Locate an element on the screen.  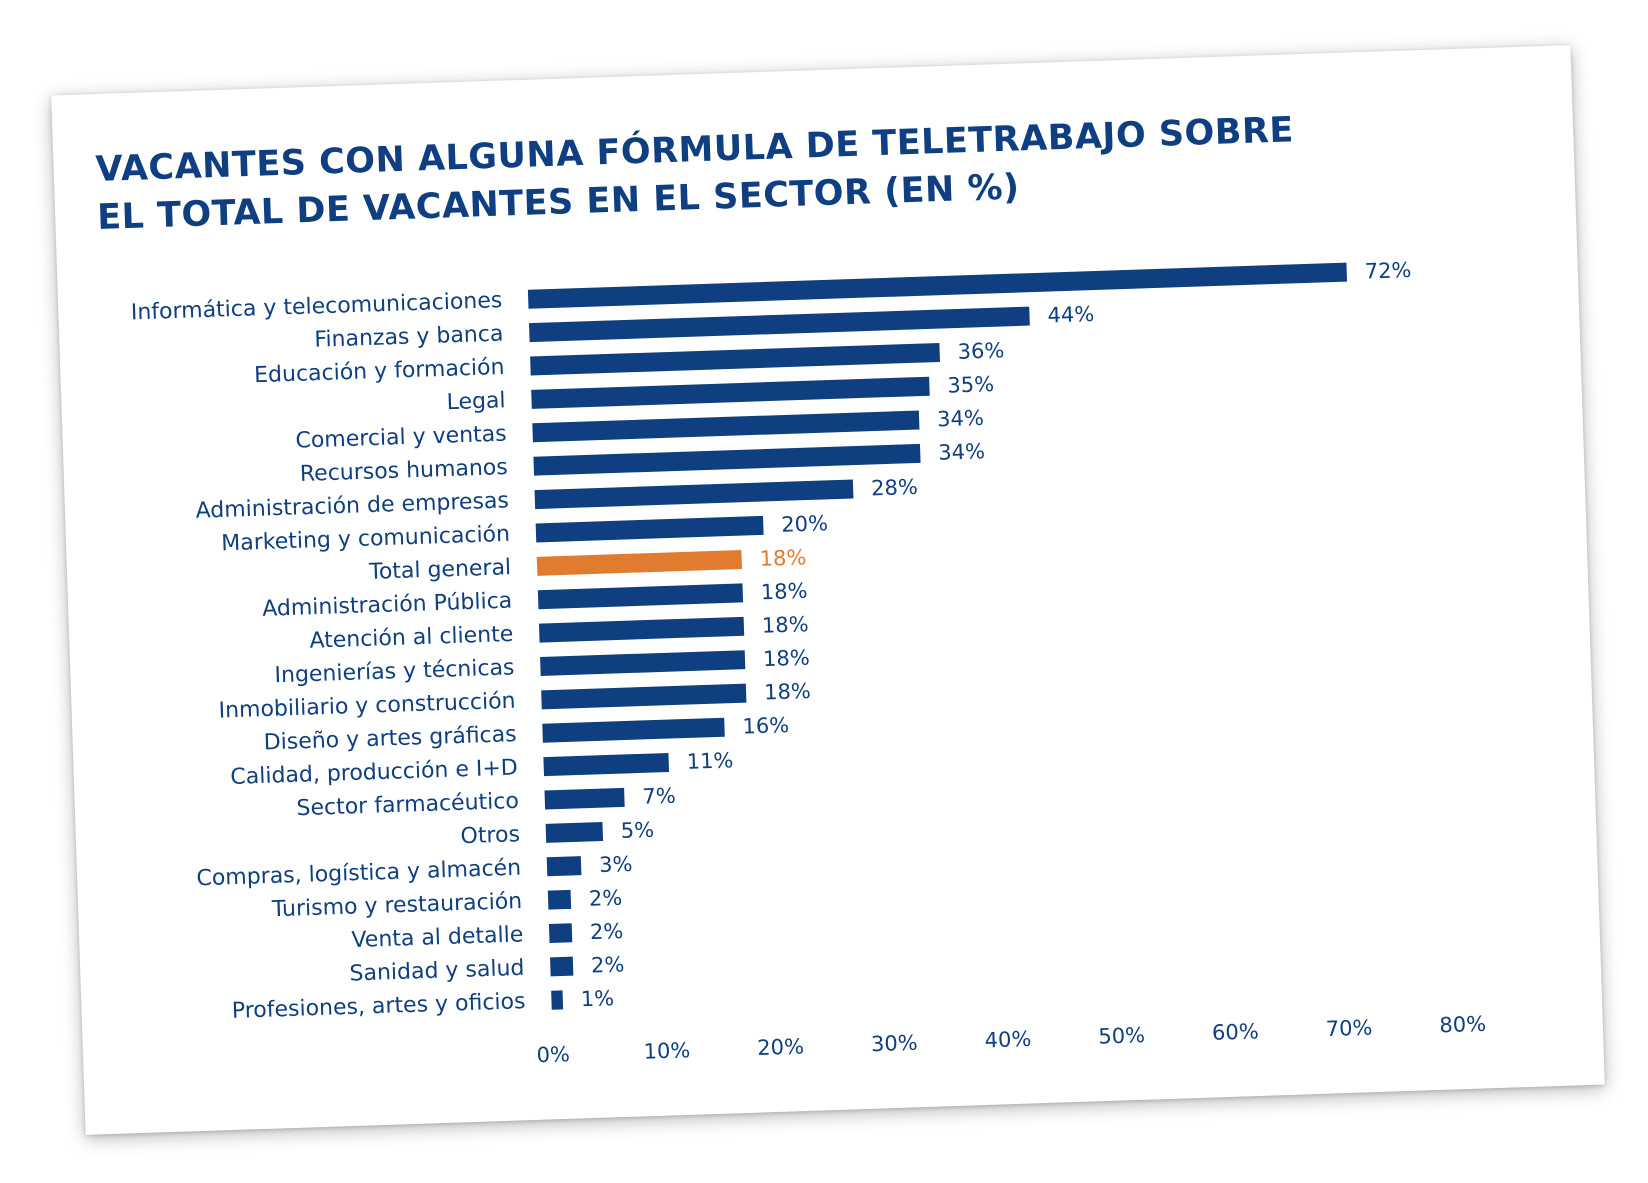
category-label: Diseño y artes gráficas is located at coordinates (390, 738).